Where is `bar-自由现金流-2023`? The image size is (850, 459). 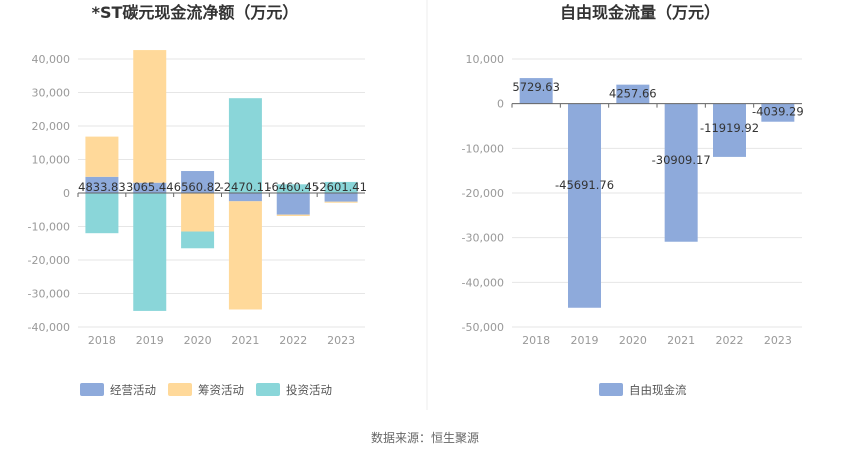
bar-自由现金流-2023 is located at coordinates (778, 112).